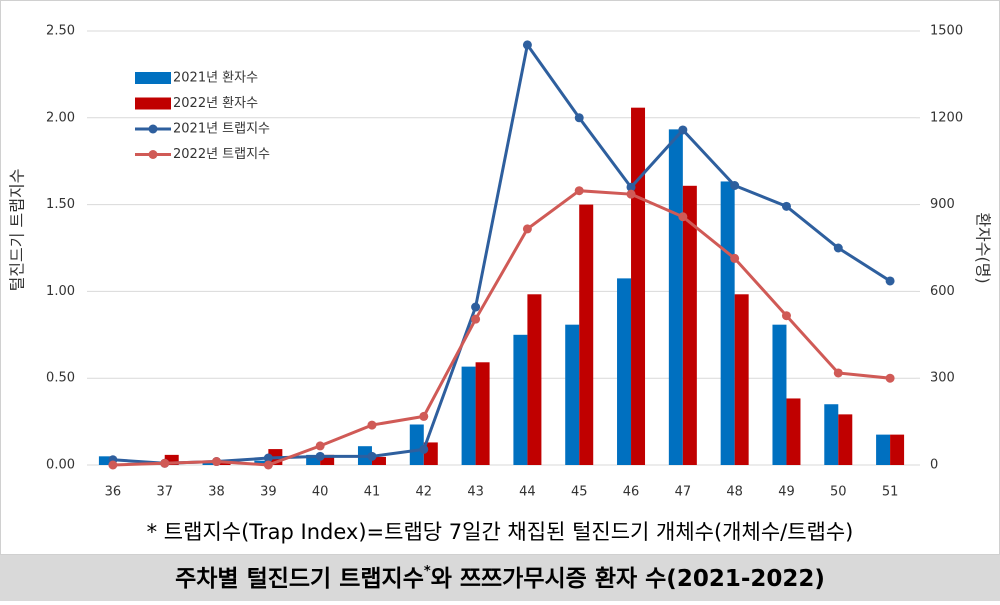 This screenshot has height=605, width=1000. Describe the element at coordinates (60, 465) in the screenshot. I see `y-tick-label: 0.00` at that location.